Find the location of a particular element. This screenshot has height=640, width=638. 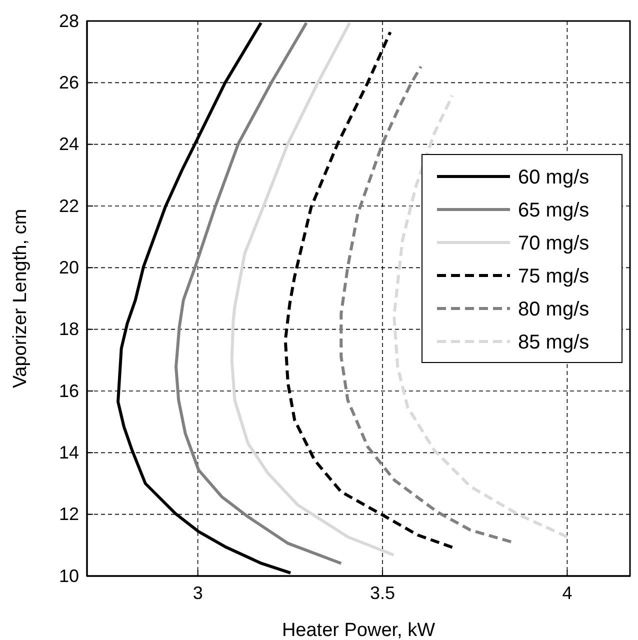

y-tick-label: 16 is located at coordinates (68, 390).